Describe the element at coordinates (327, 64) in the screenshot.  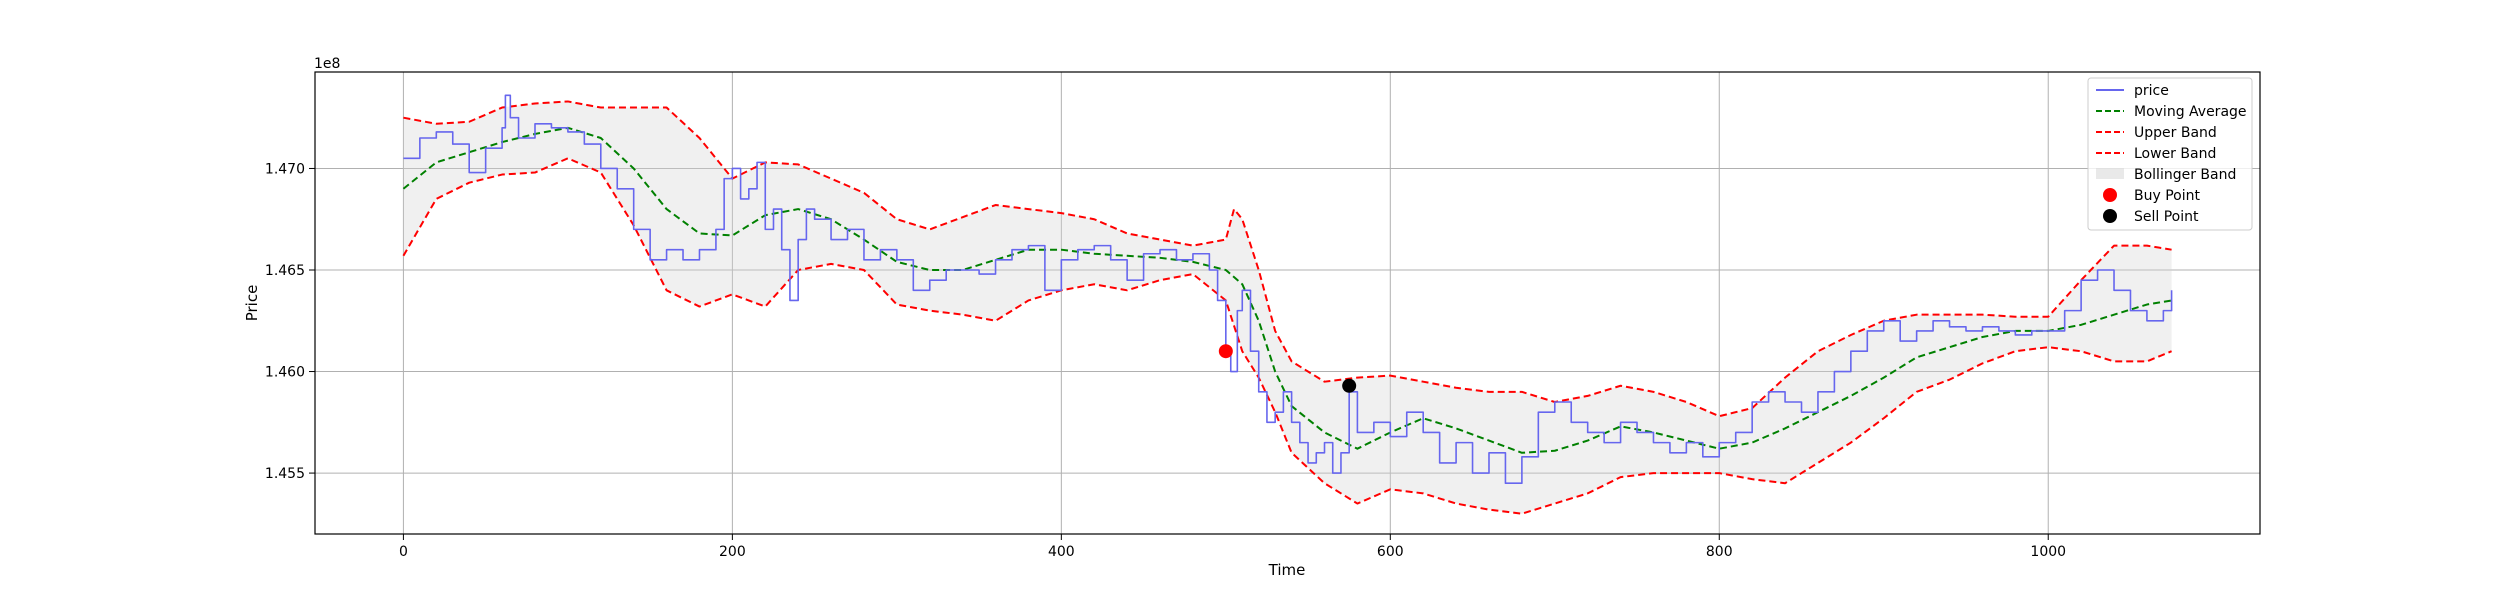
I see `y-offset-label: 1e8` at that location.